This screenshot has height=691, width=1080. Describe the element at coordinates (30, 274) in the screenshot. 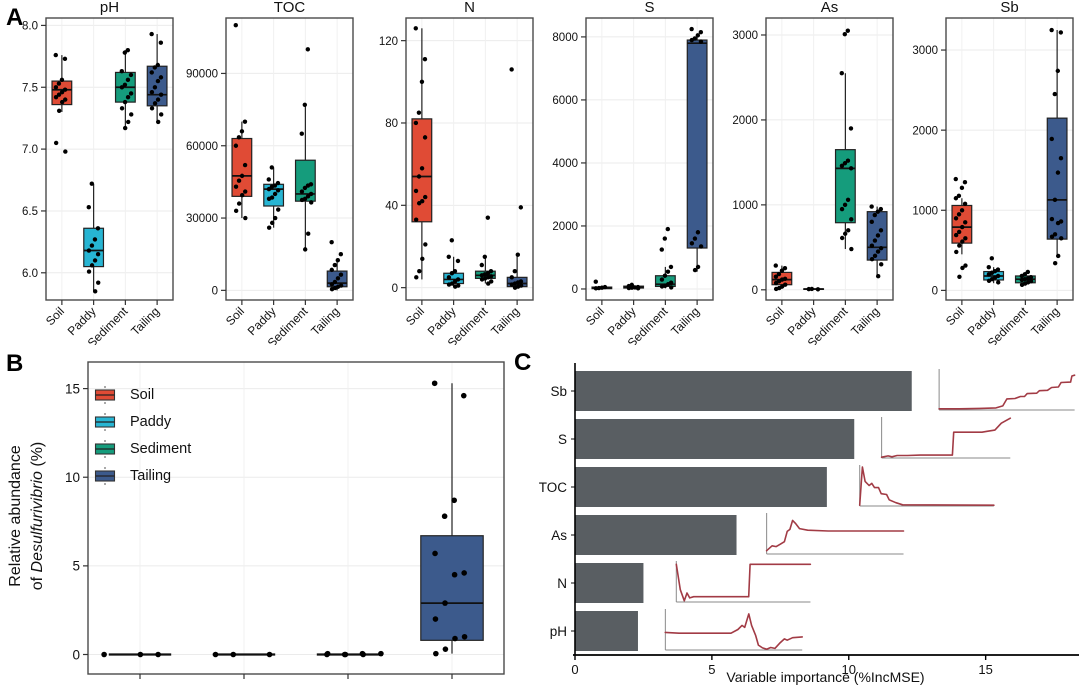

I see `y-tick-label: 6.0` at that location.